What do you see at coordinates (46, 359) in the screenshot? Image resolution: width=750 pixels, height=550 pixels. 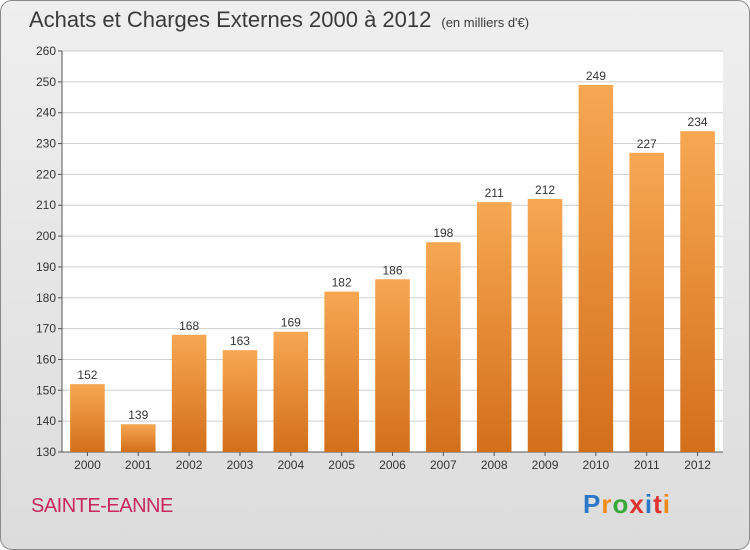 I see `y-tick-label: 160` at bounding box center [46, 359].